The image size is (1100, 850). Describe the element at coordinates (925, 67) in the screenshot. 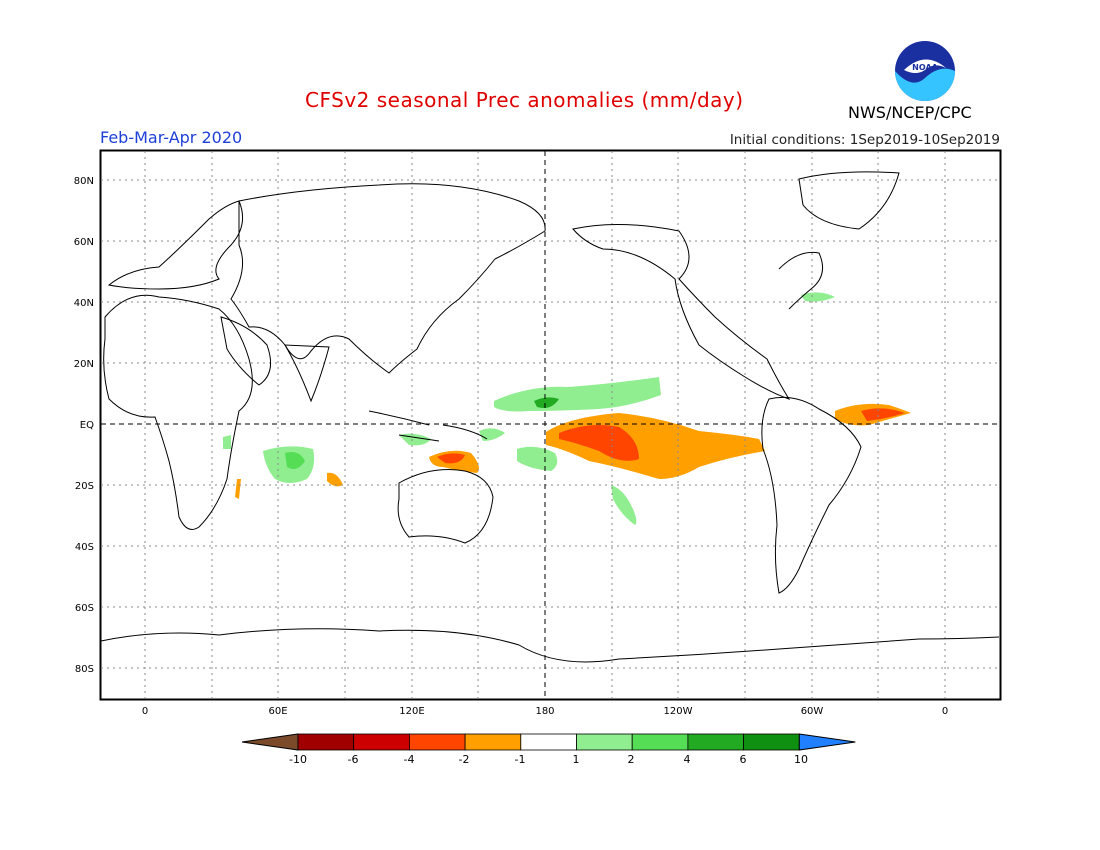

I see `svg-text: NOAA` at that location.